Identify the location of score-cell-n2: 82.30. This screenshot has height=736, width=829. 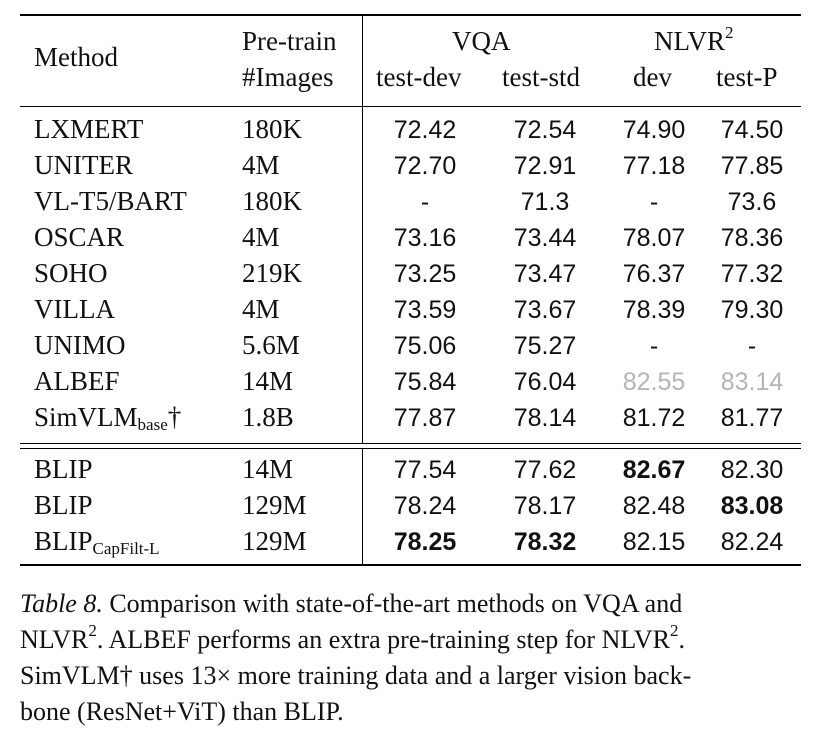
(752, 470).